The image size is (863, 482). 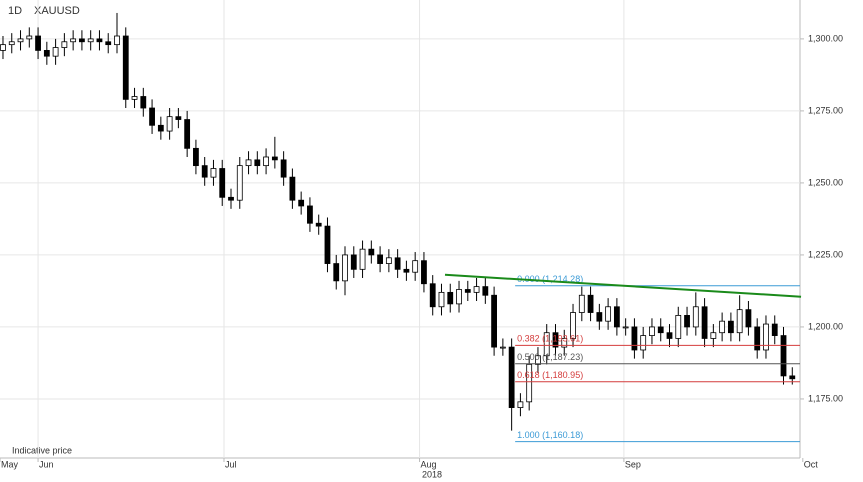 What do you see at coordinates (550, 375) in the screenshot?
I see `fib-label: 0.618 (1,180.95)` at bounding box center [550, 375].